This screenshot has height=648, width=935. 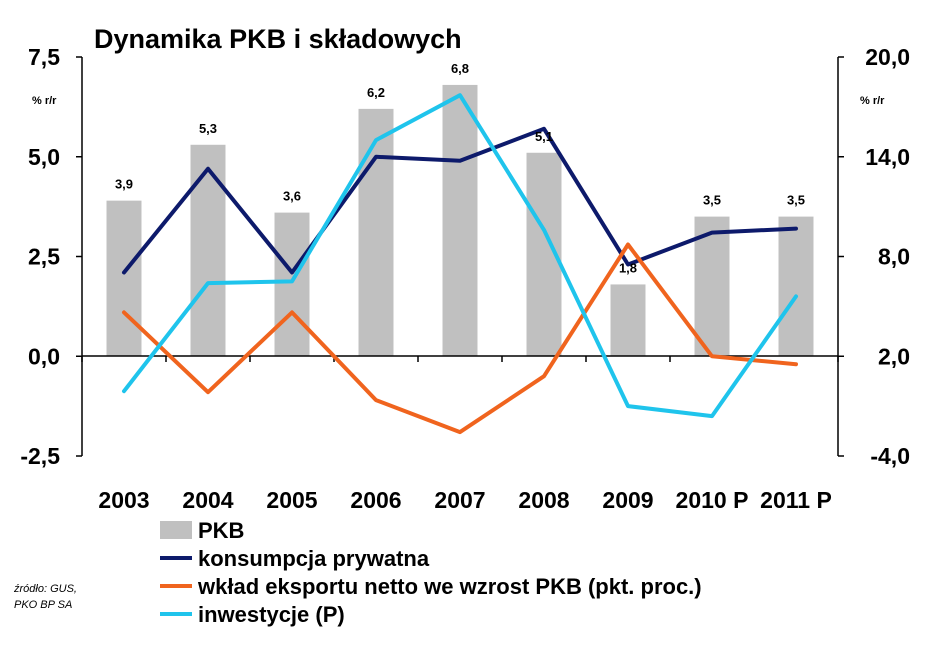 I want to click on left-tick-label-2: 2,5, so click(x=44, y=257).